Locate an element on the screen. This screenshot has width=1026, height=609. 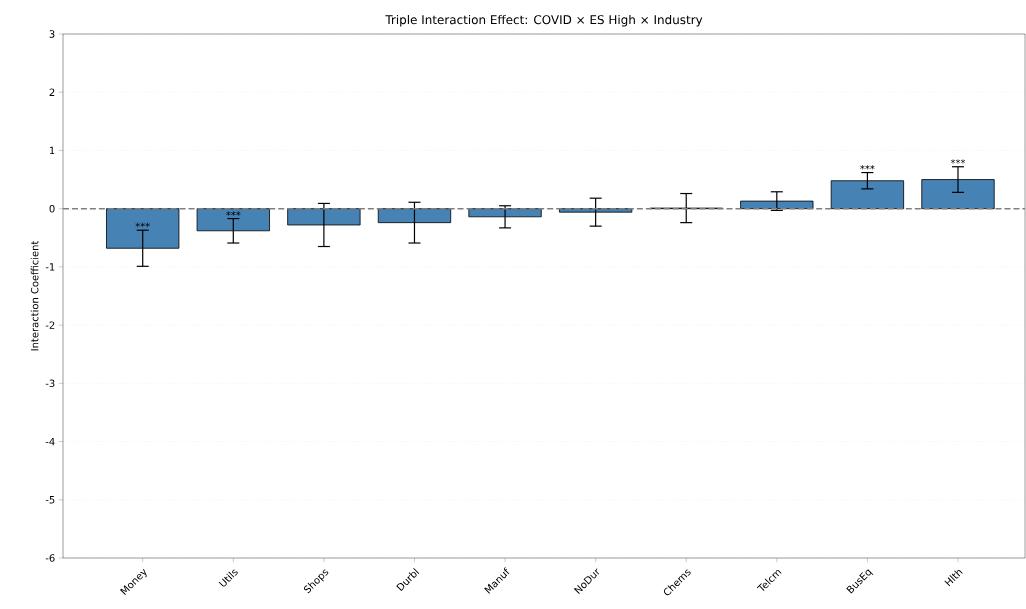
y-tick-label: -1 is located at coordinates (50, 267).